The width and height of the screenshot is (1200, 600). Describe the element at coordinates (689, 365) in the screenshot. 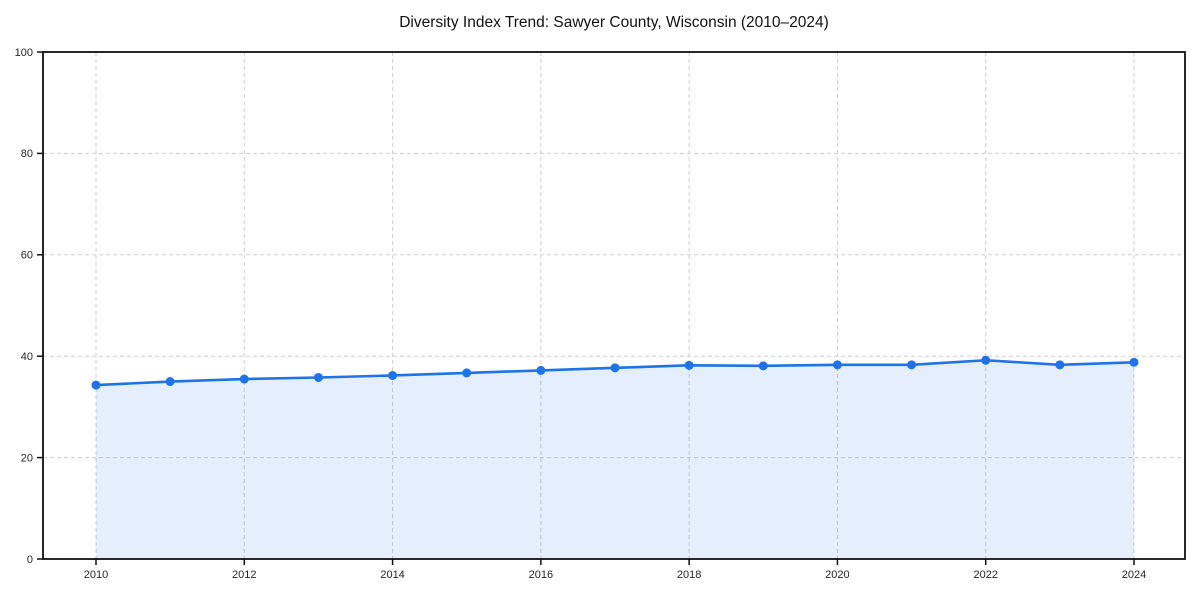

I see `data-point-2018` at that location.